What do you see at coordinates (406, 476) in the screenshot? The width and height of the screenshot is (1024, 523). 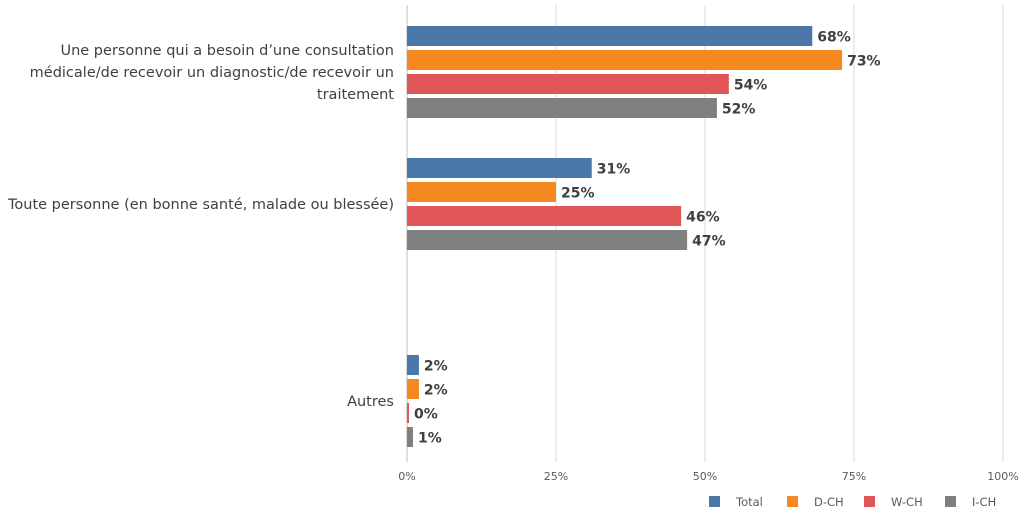 I see `x-tick-label: 0%` at bounding box center [406, 476].